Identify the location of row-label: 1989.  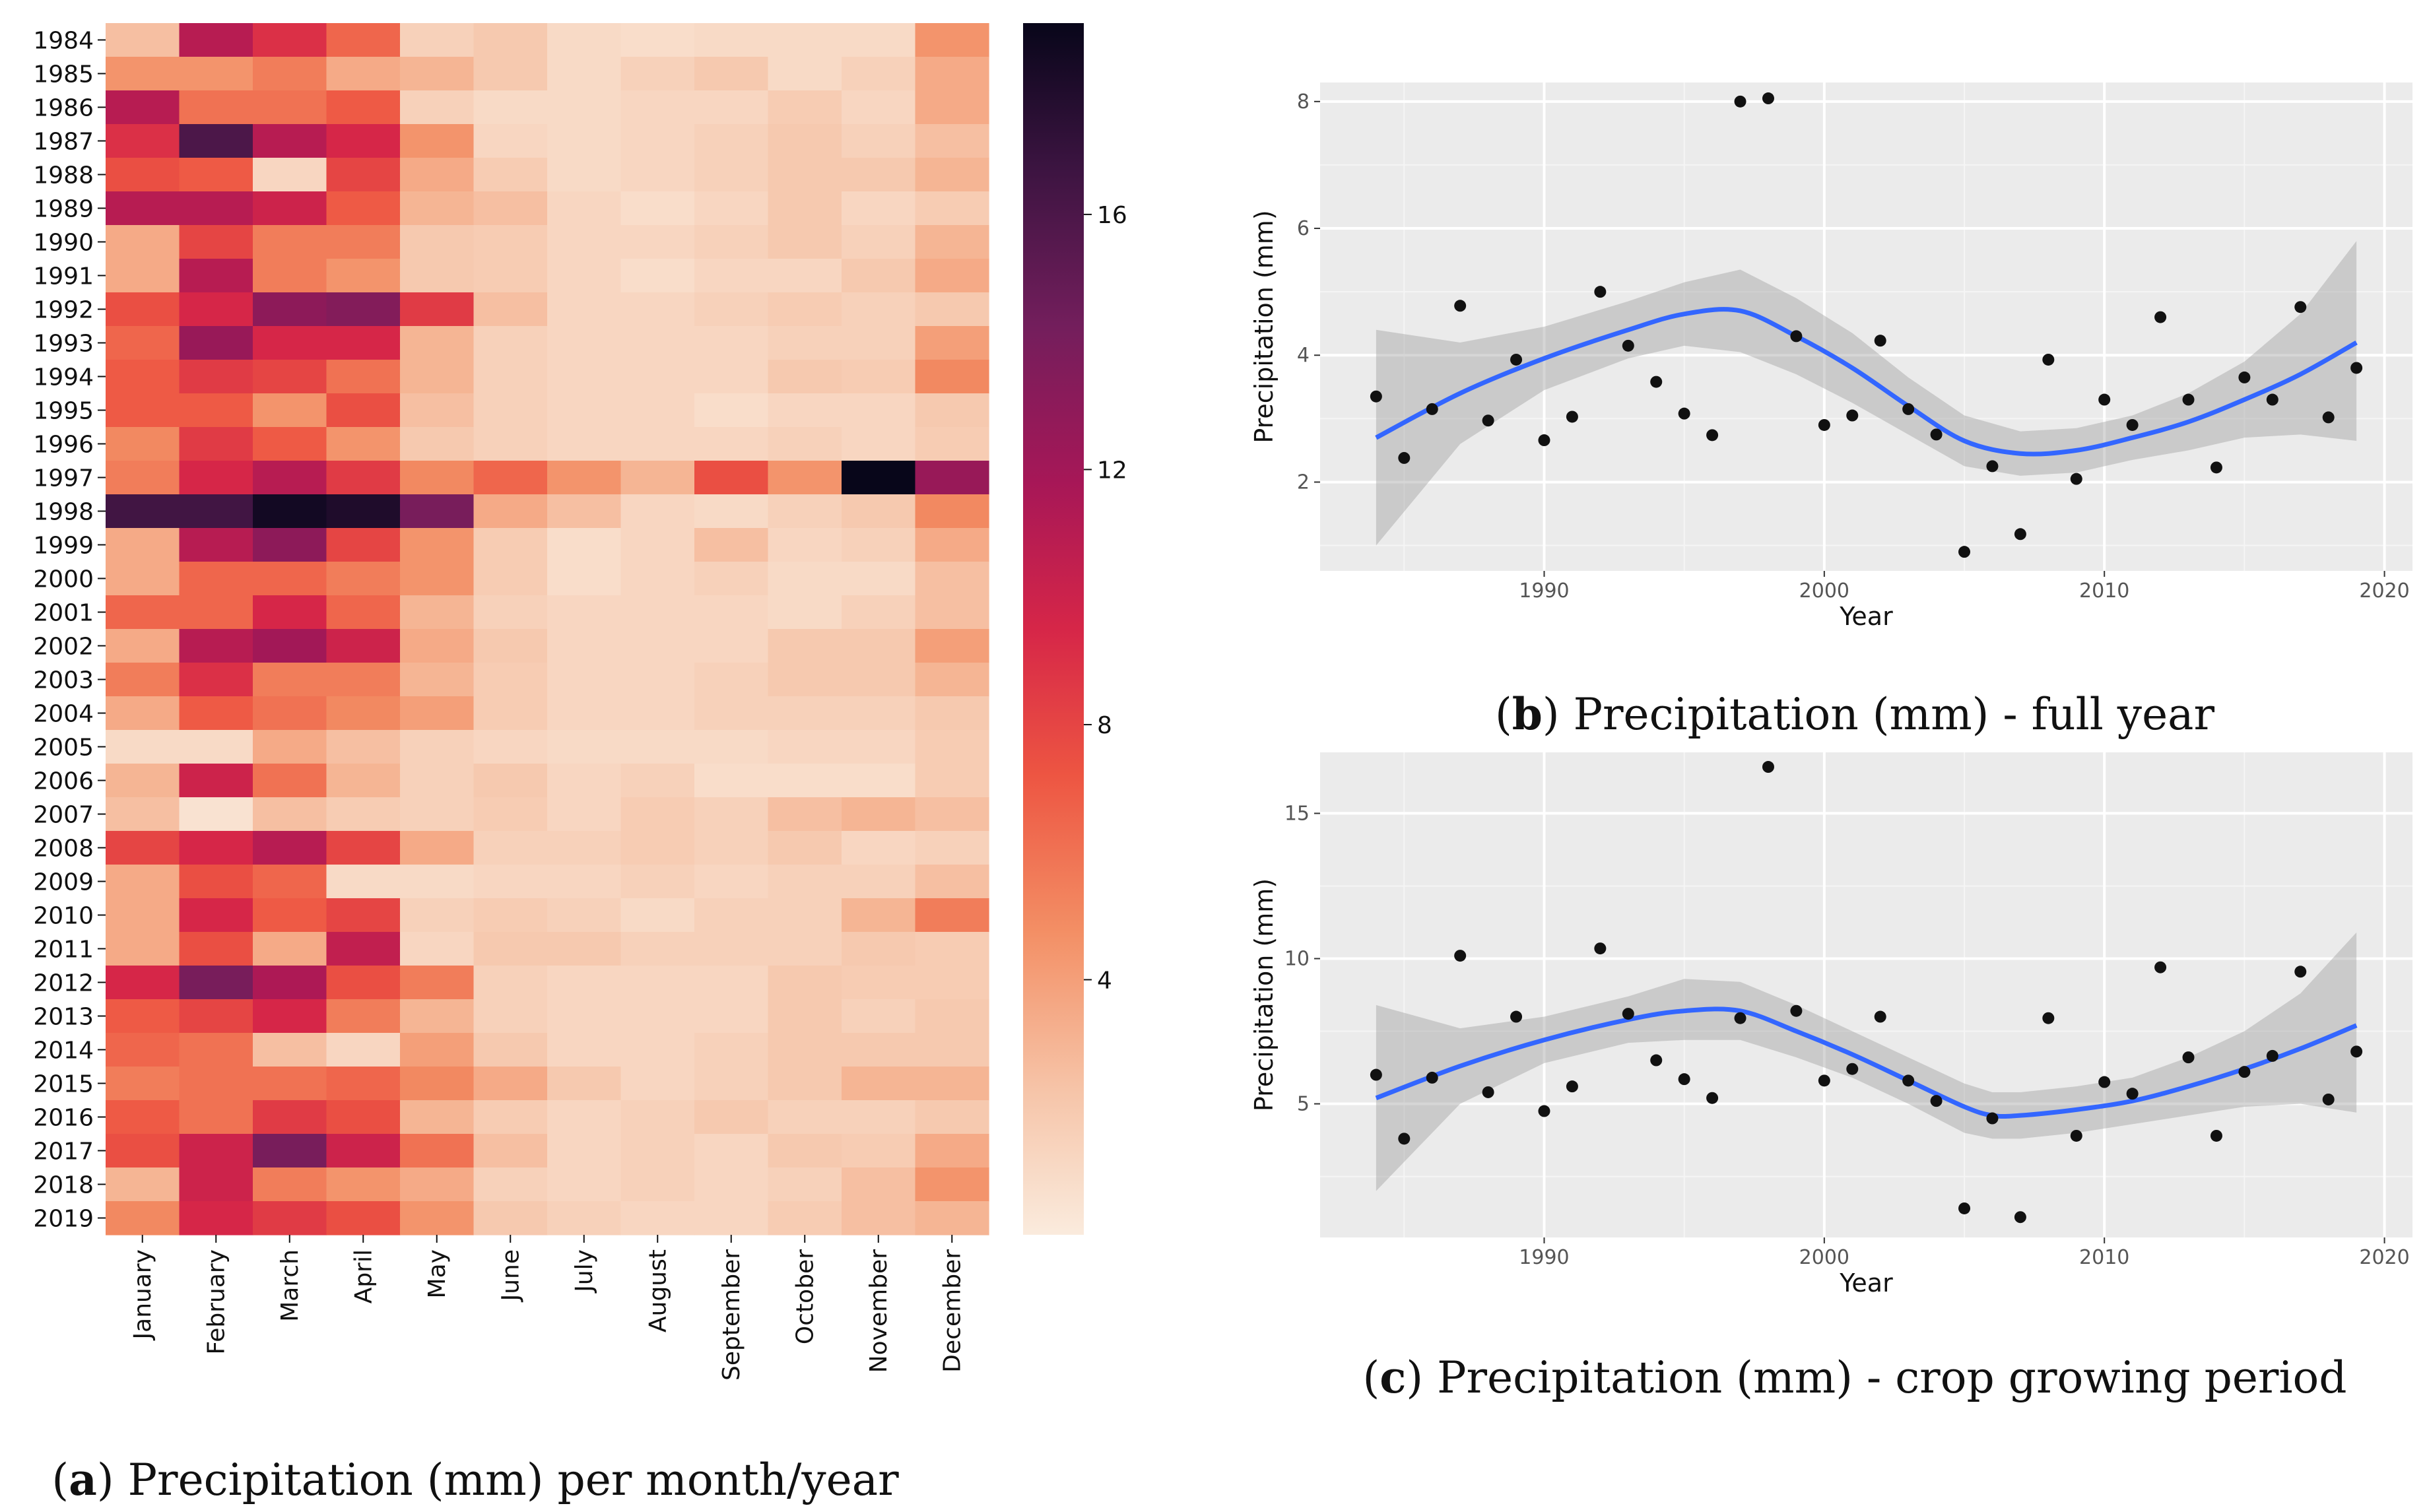
(63, 209).